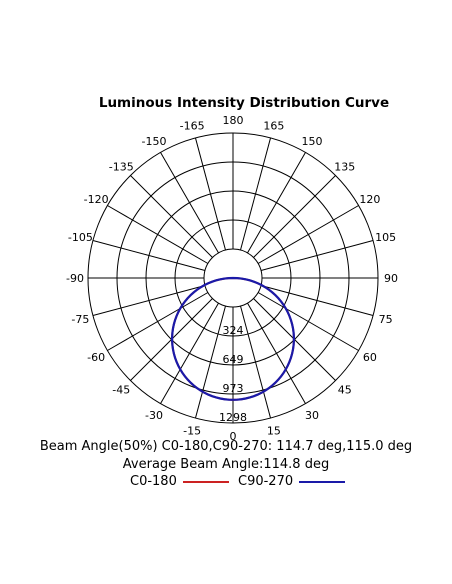 The height and width of the screenshot is (584, 452). I want to click on ring-label: 1298, so click(233, 417).